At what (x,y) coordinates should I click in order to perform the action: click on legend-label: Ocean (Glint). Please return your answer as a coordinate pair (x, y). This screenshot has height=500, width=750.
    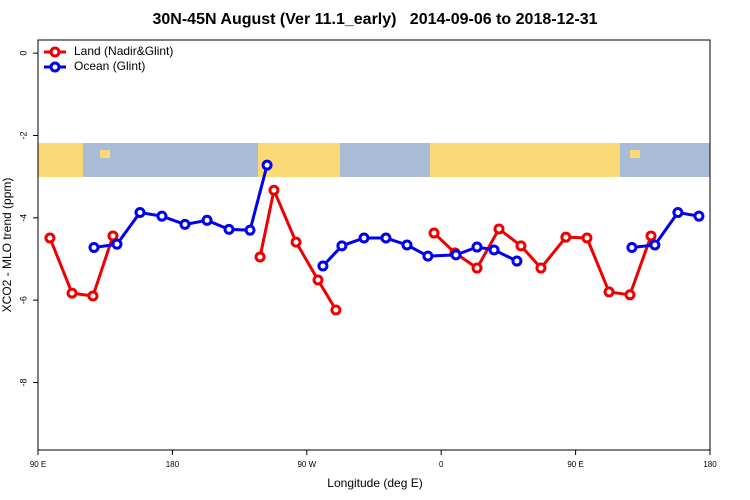
    Looking at the image, I should click on (109, 66).